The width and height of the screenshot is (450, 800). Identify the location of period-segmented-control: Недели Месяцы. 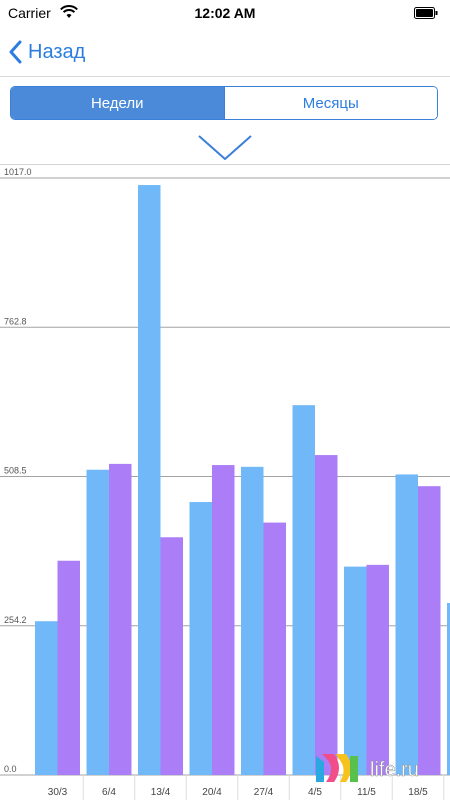
(224, 103).